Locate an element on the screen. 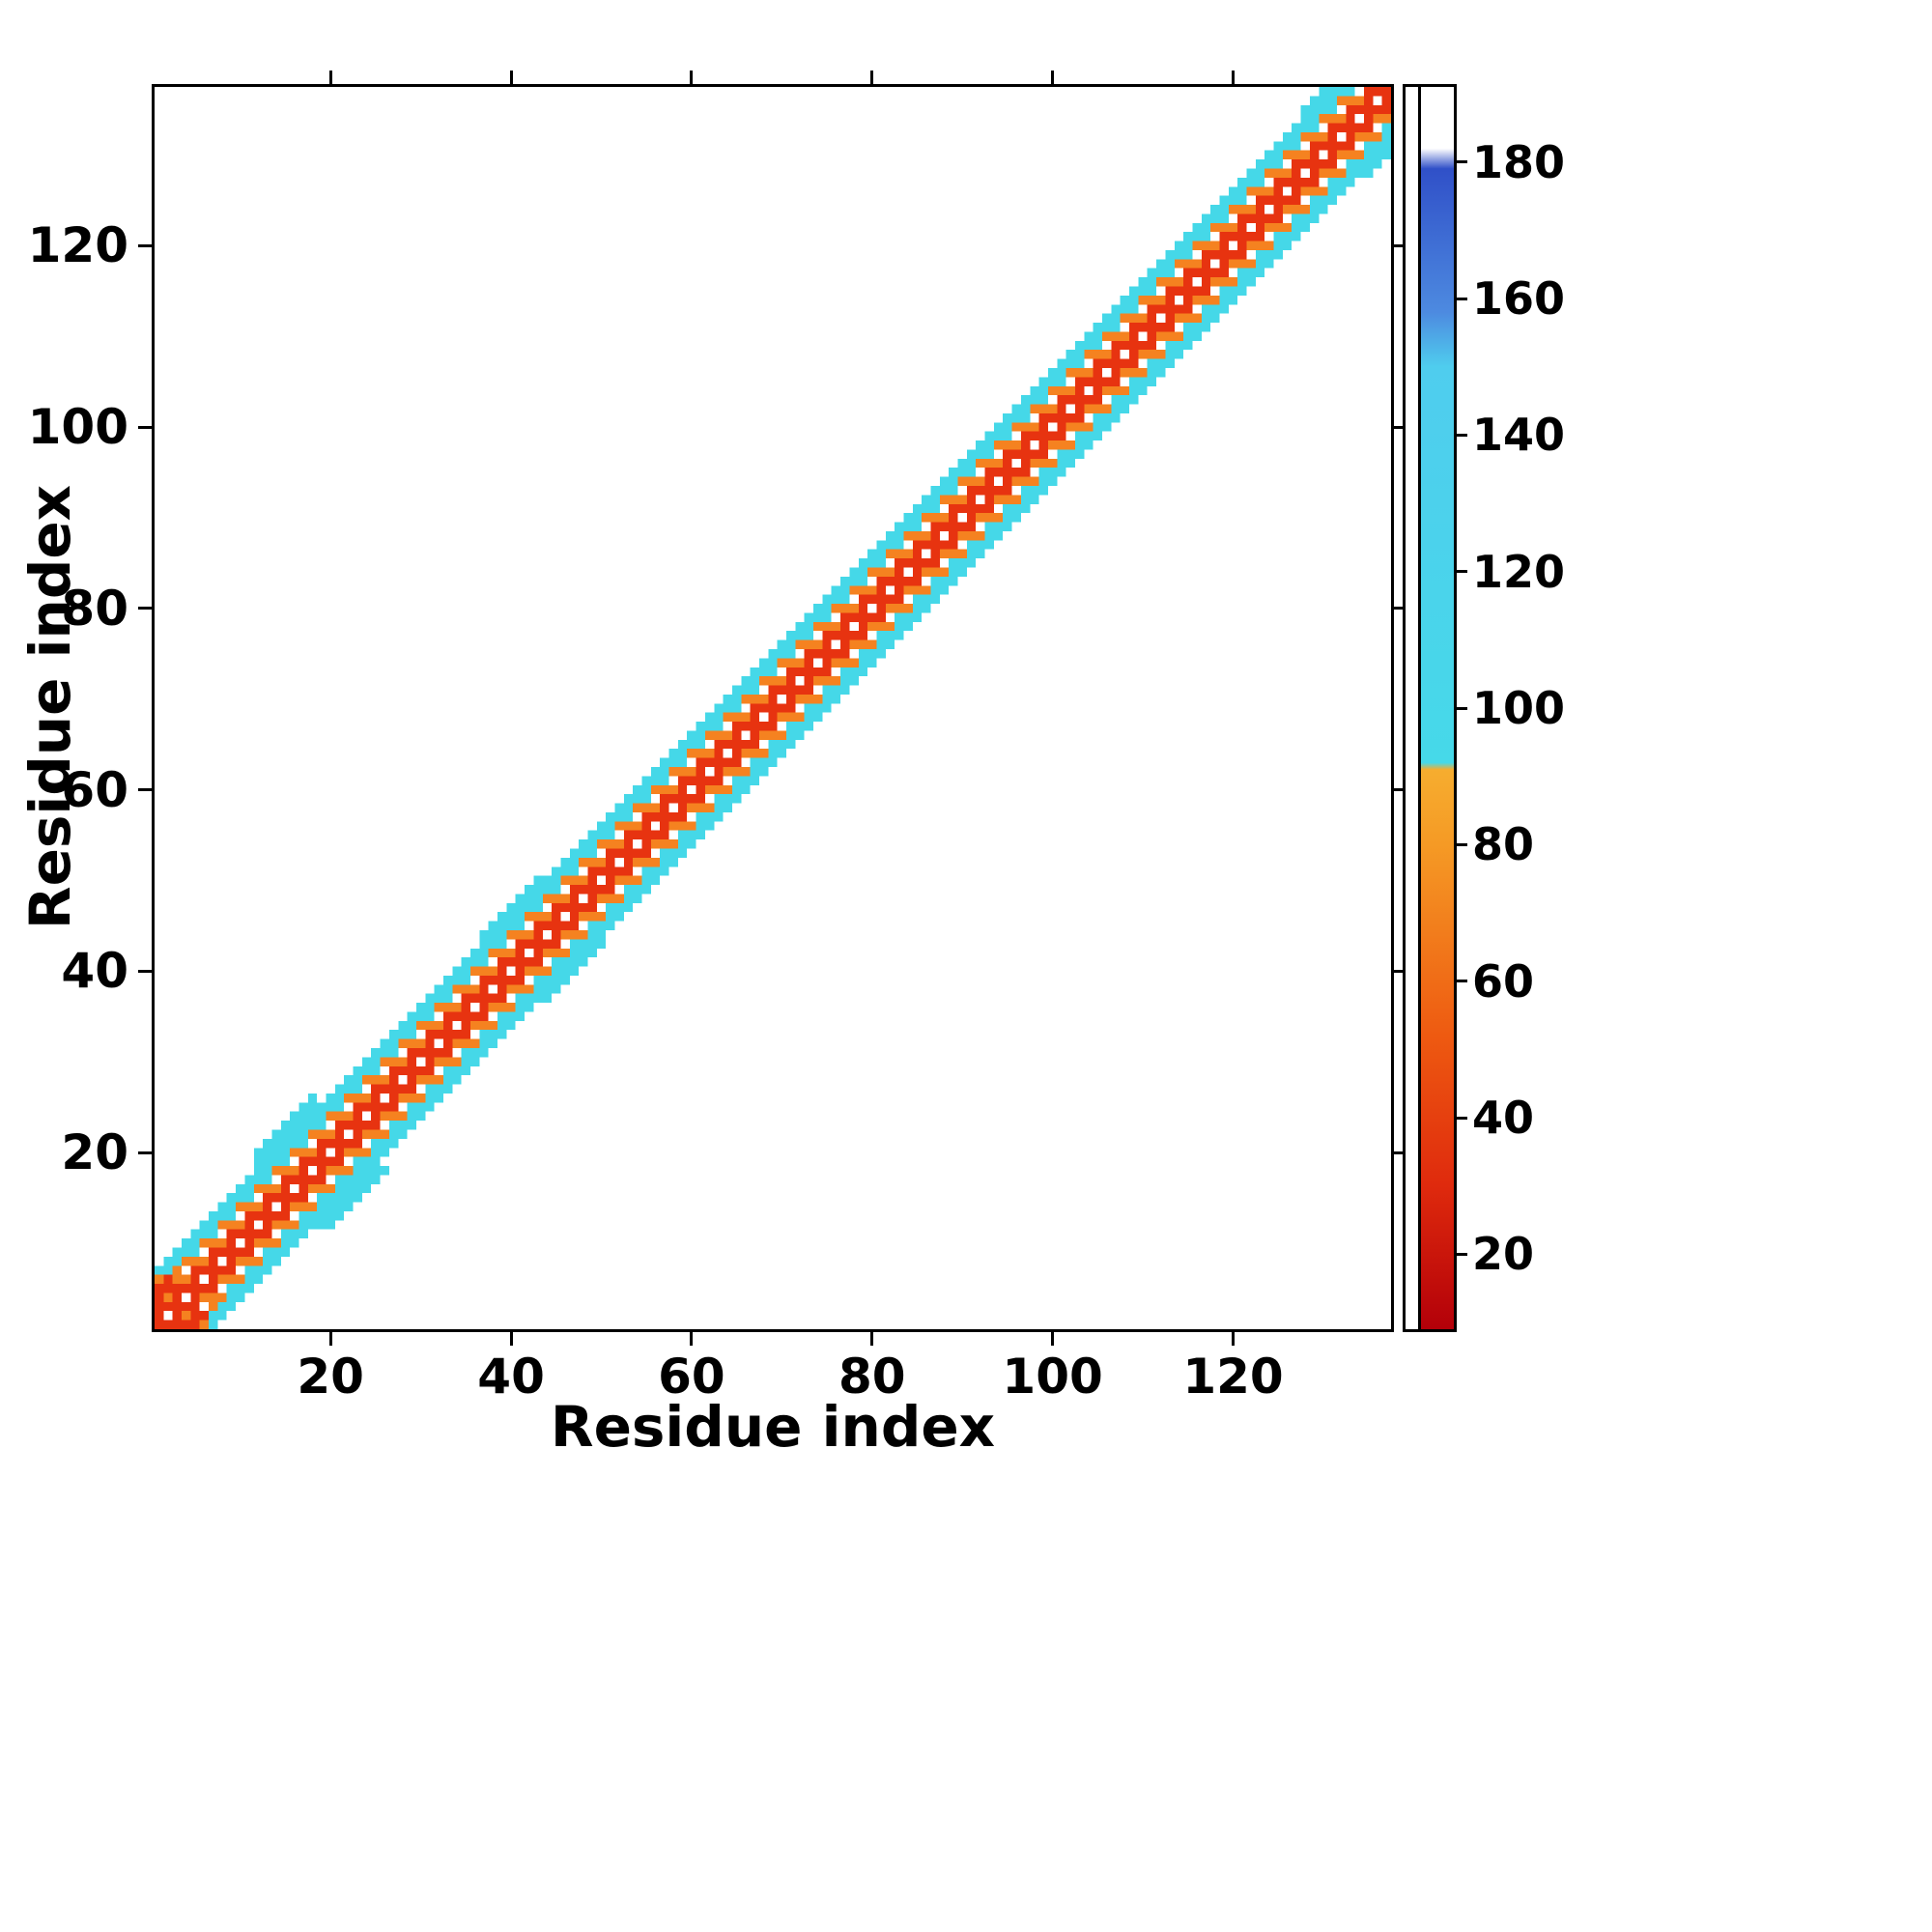  x-axis-label: Residue index is located at coordinates (773, 1427).